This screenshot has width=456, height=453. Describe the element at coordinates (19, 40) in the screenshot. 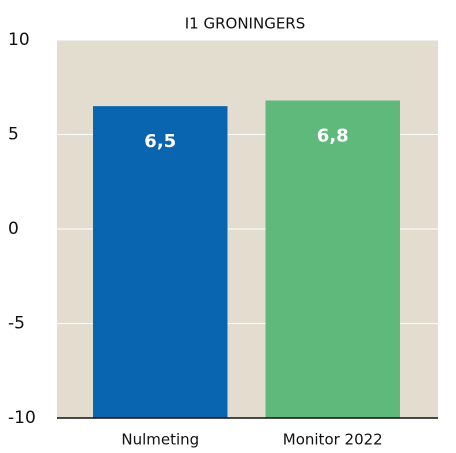

I see `y-tick-label: 10` at that location.